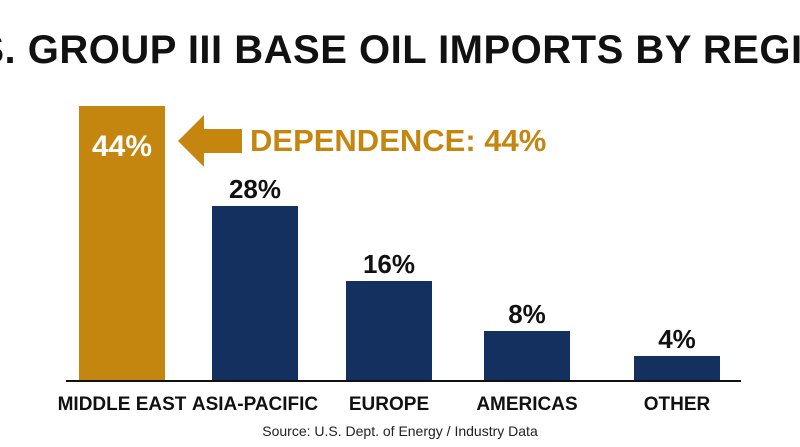  I want to click on bar-middle-east, so click(122, 243).